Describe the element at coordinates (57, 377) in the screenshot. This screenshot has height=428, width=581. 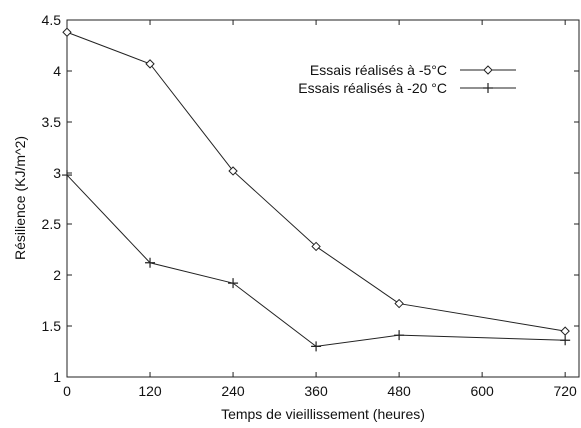
I see `y-tick-label: 1` at that location.